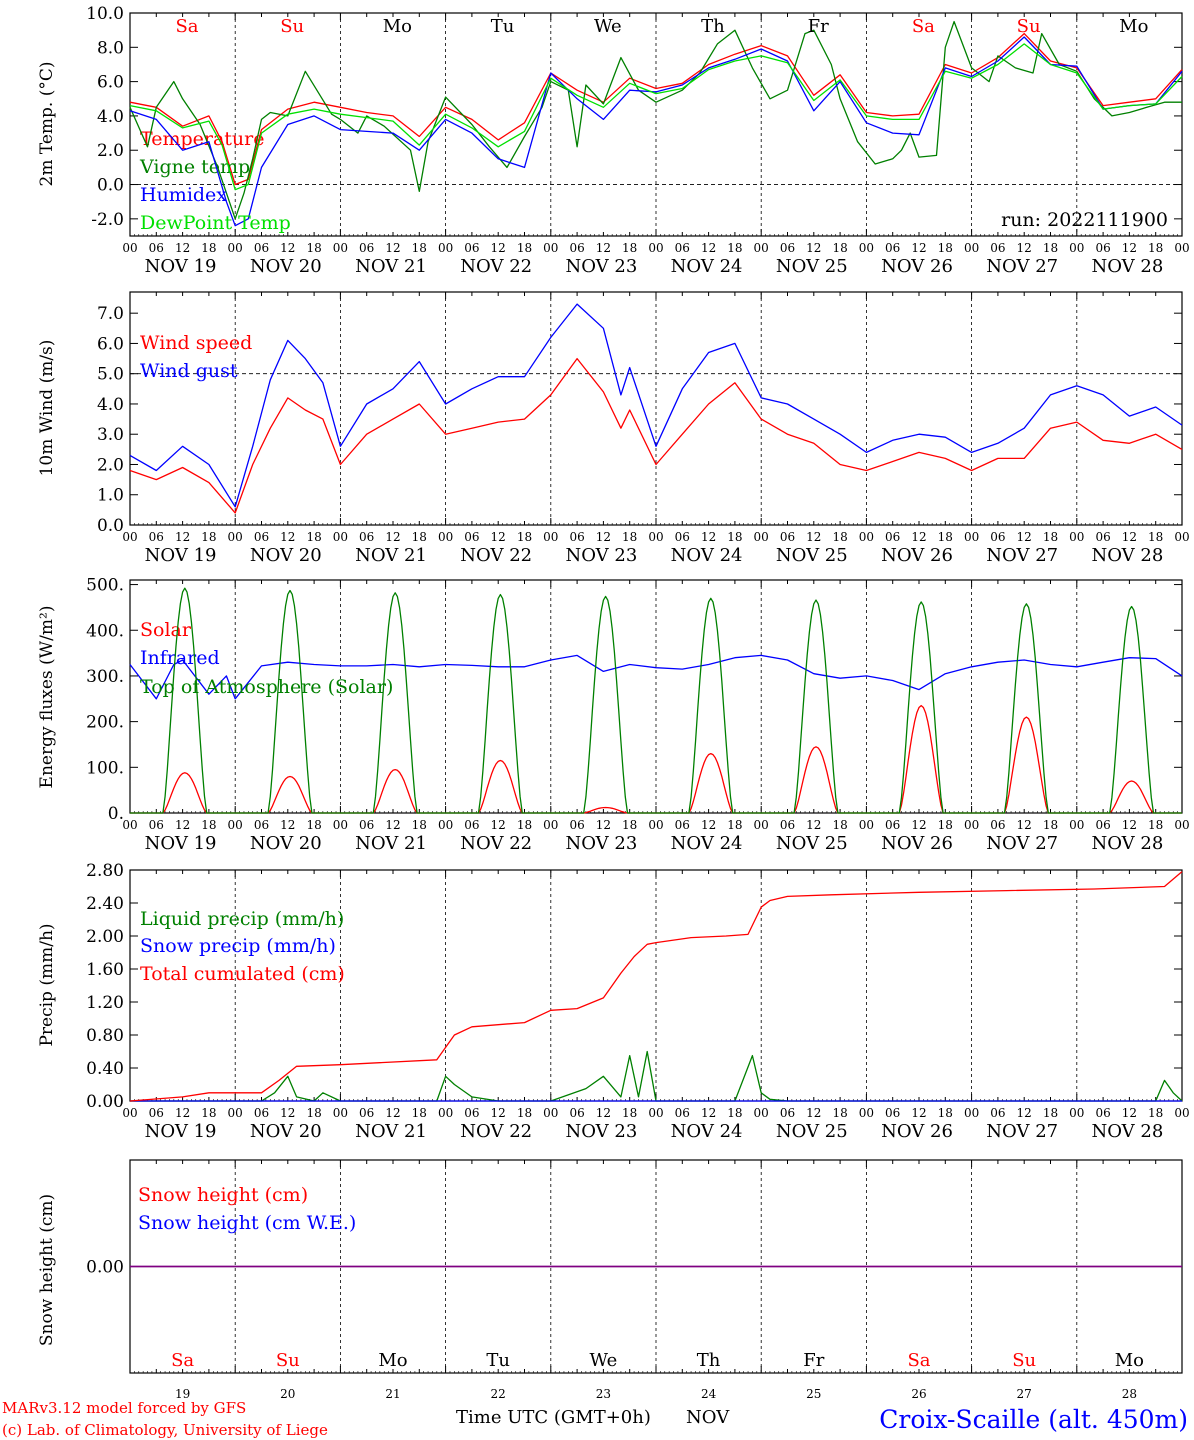  What do you see at coordinates (183, 195) in the screenshot?
I see `legend-entry: Humidex` at bounding box center [183, 195].